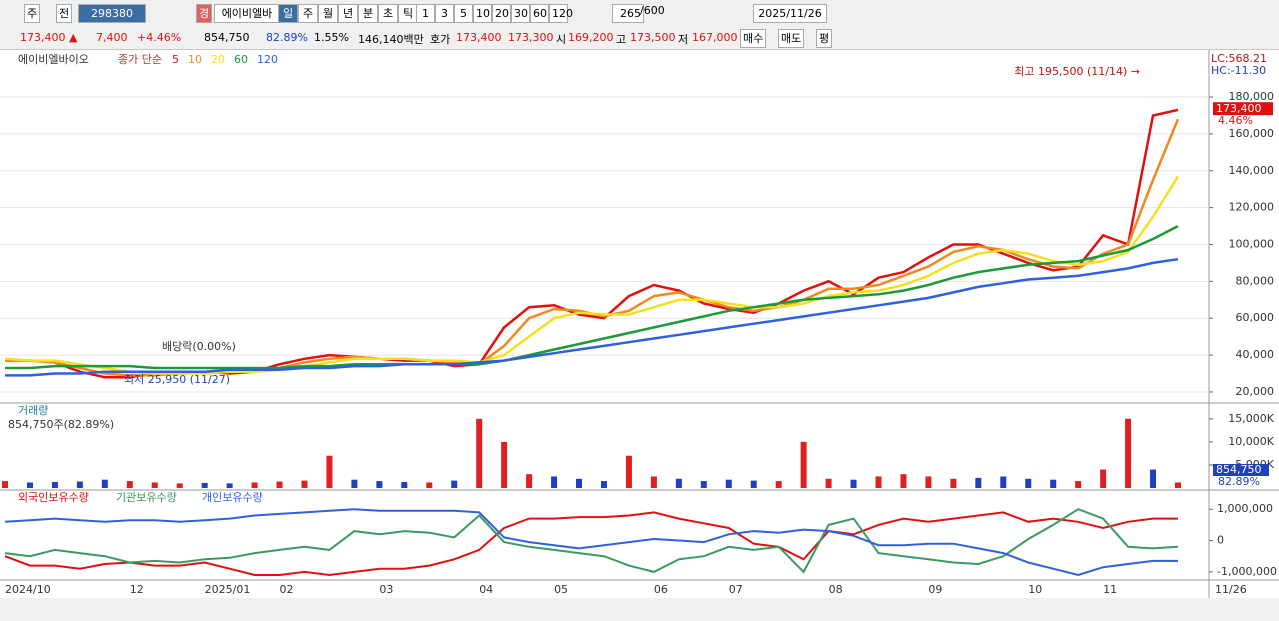  I want to click on stock-name: 에이비엘바이오, so click(53, 59).